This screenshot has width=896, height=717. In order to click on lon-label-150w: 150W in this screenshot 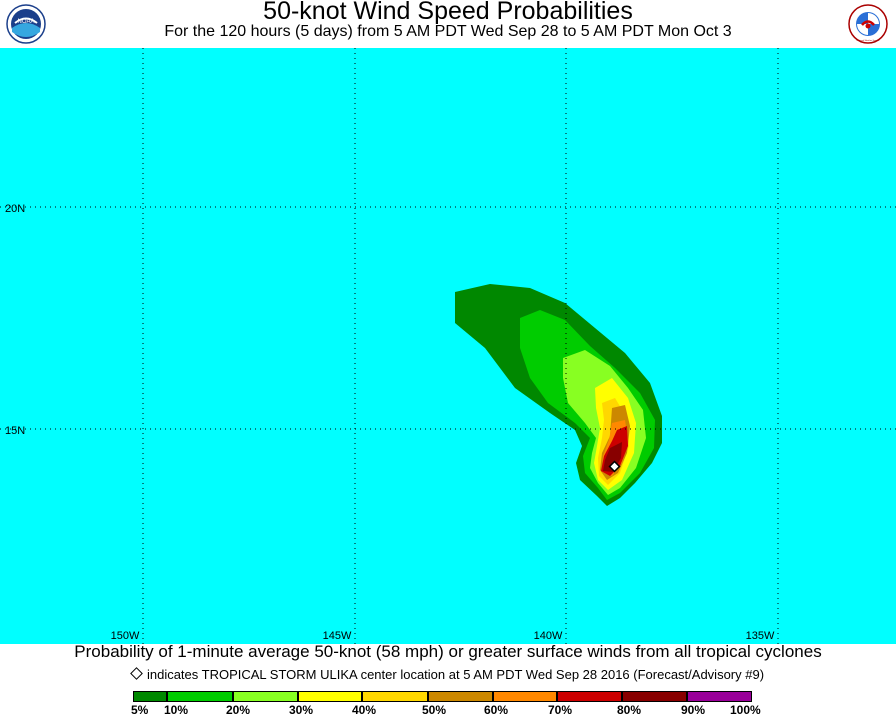, I will do `click(125, 636)`.